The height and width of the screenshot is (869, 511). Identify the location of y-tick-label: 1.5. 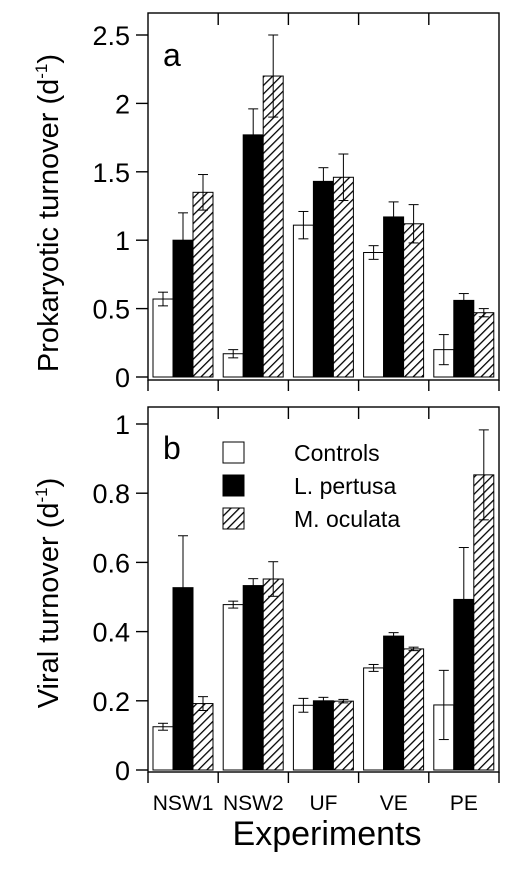
(111, 173).